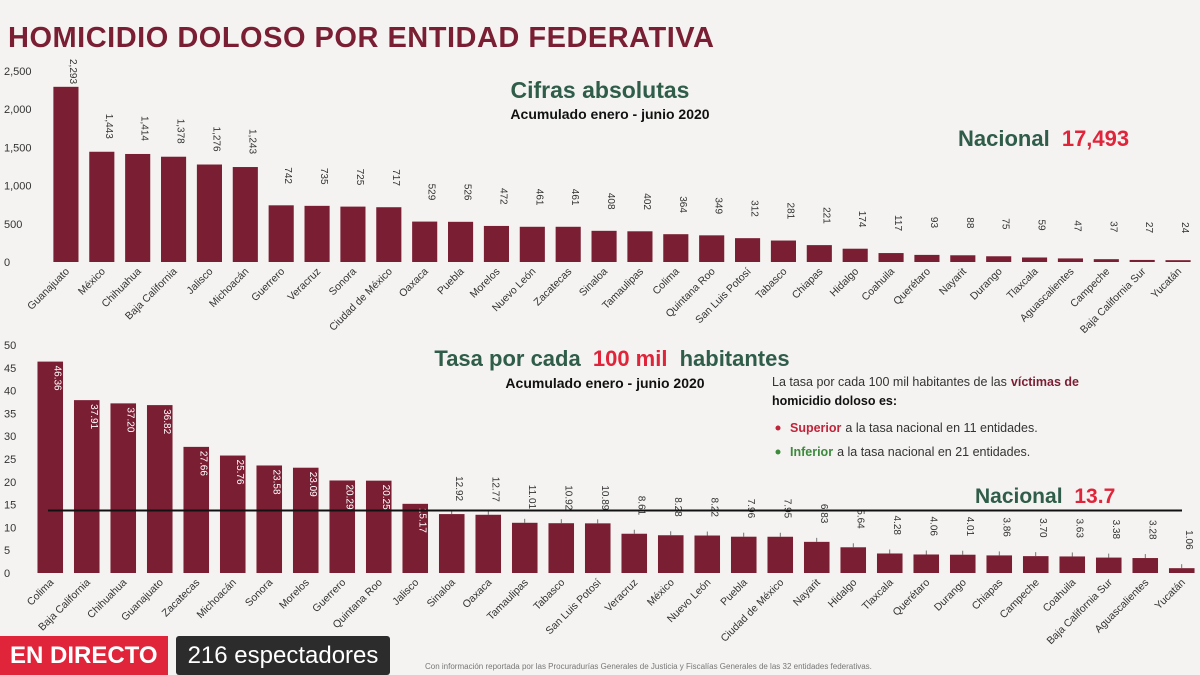 The image size is (1200, 675). Describe the element at coordinates (108, 126) in the screenshot. I see `data-label: 1,443` at that location.